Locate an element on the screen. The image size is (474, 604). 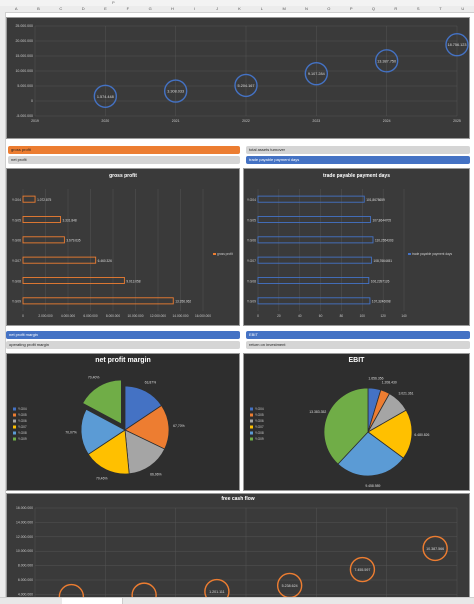
total-assets-turnover-button: total assets turnover is located at coordinates (358, 150).